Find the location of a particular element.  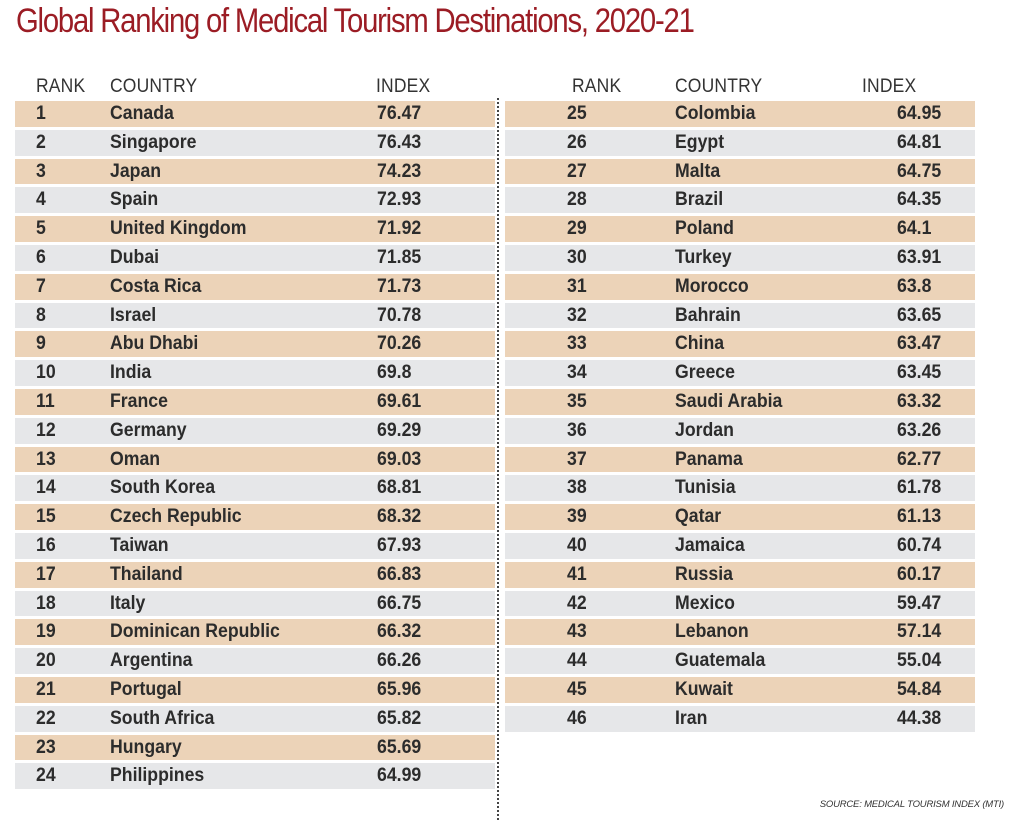

cell-index: 63.65 is located at coordinates (919, 315).